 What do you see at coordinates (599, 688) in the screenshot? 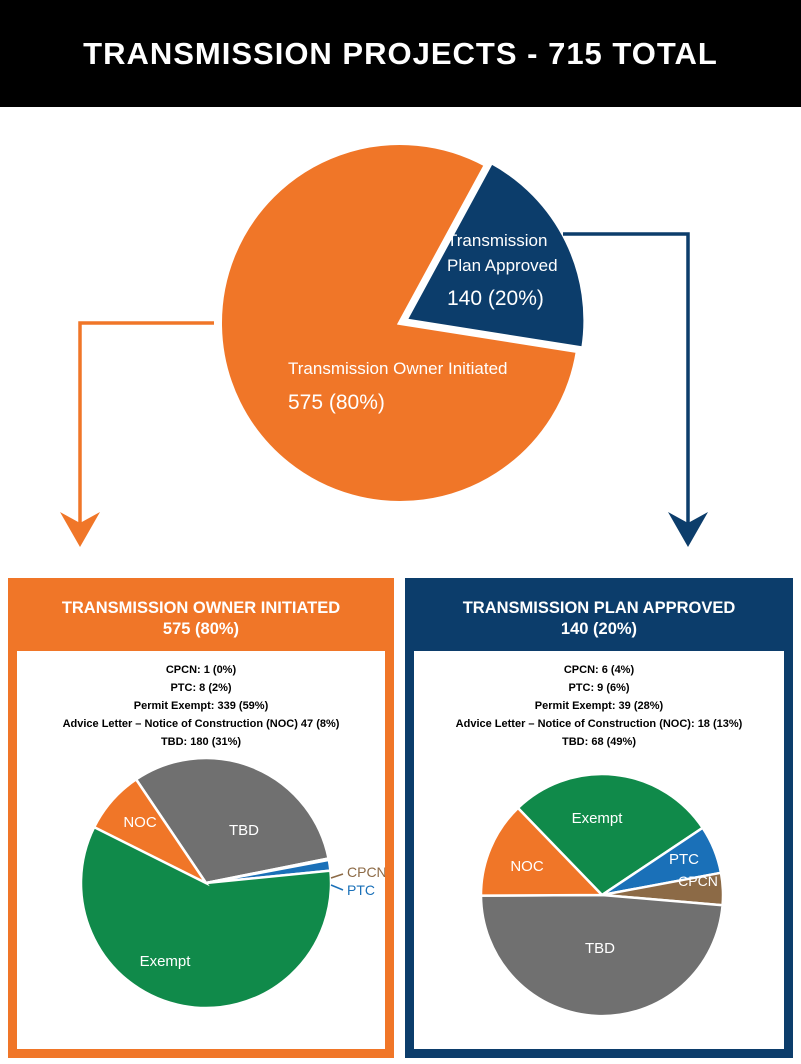
I see `stat-line: PTC: 9 (6%)` at bounding box center [599, 688].